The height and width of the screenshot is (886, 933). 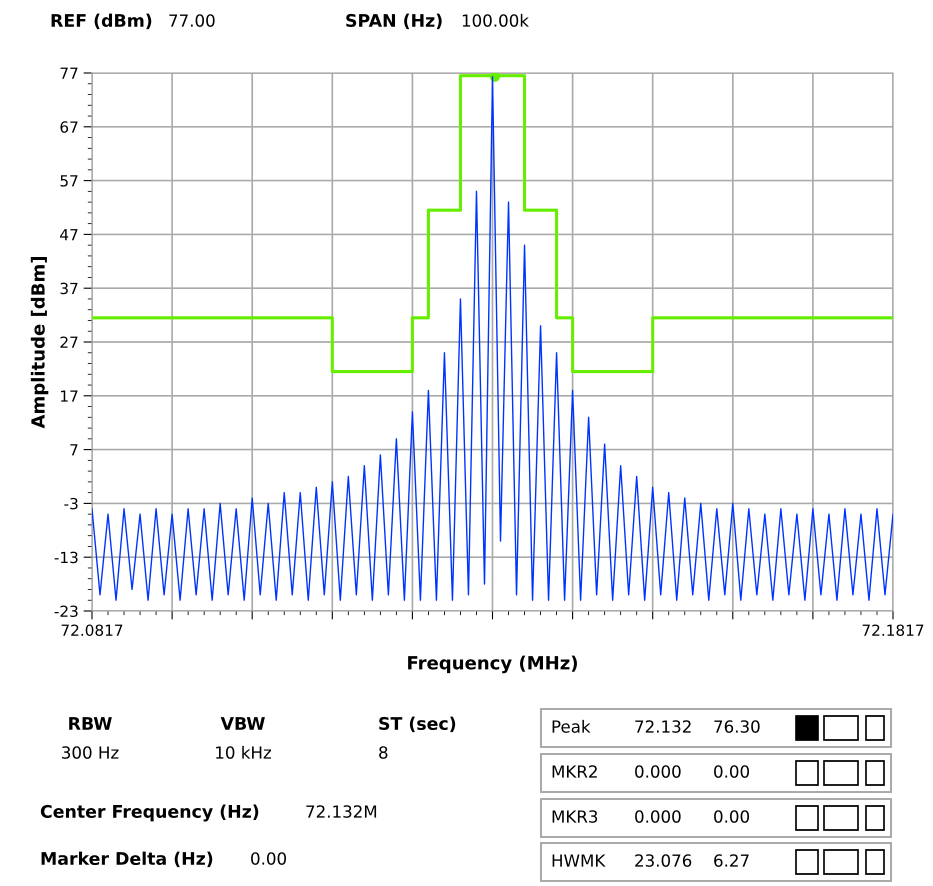 I want to click on text: 76.30, so click(x=737, y=726).